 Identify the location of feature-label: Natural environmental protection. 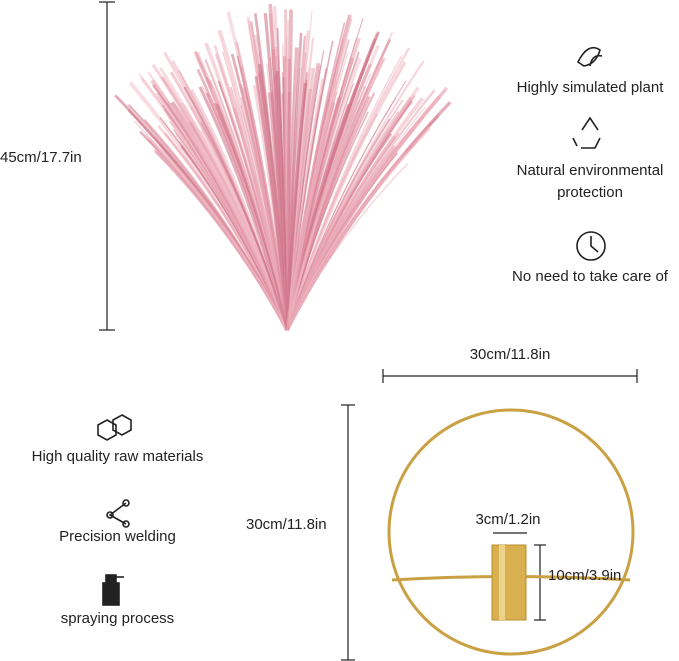
(590, 181).